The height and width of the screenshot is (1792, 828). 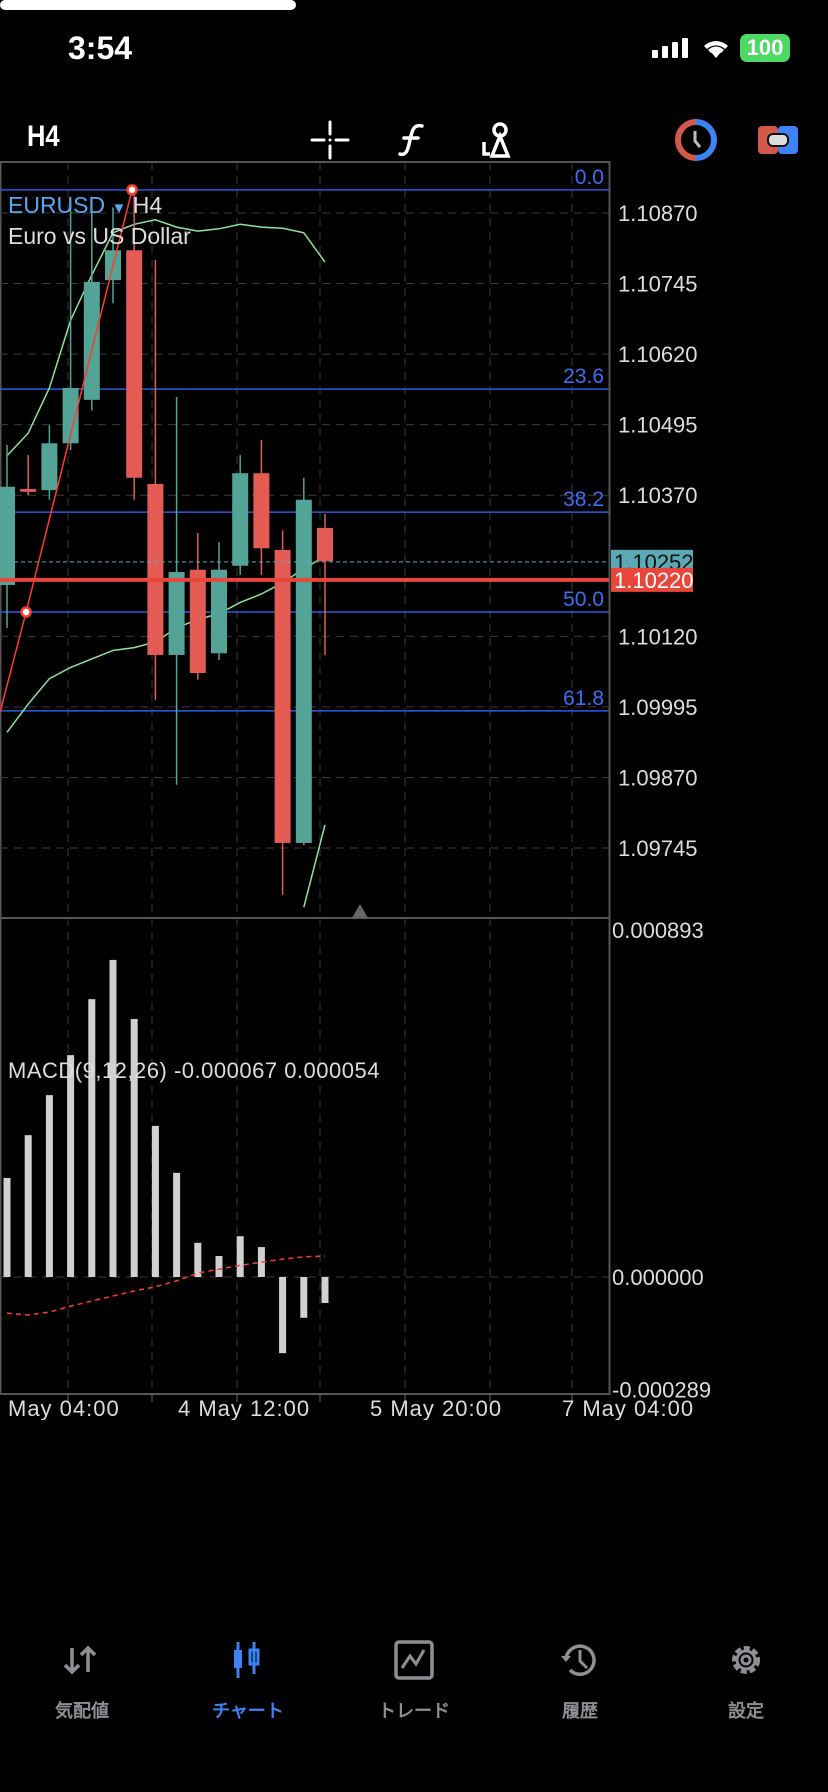 What do you see at coordinates (64, 1408) in the screenshot?
I see `time-axis-label: May 04:00` at bounding box center [64, 1408].